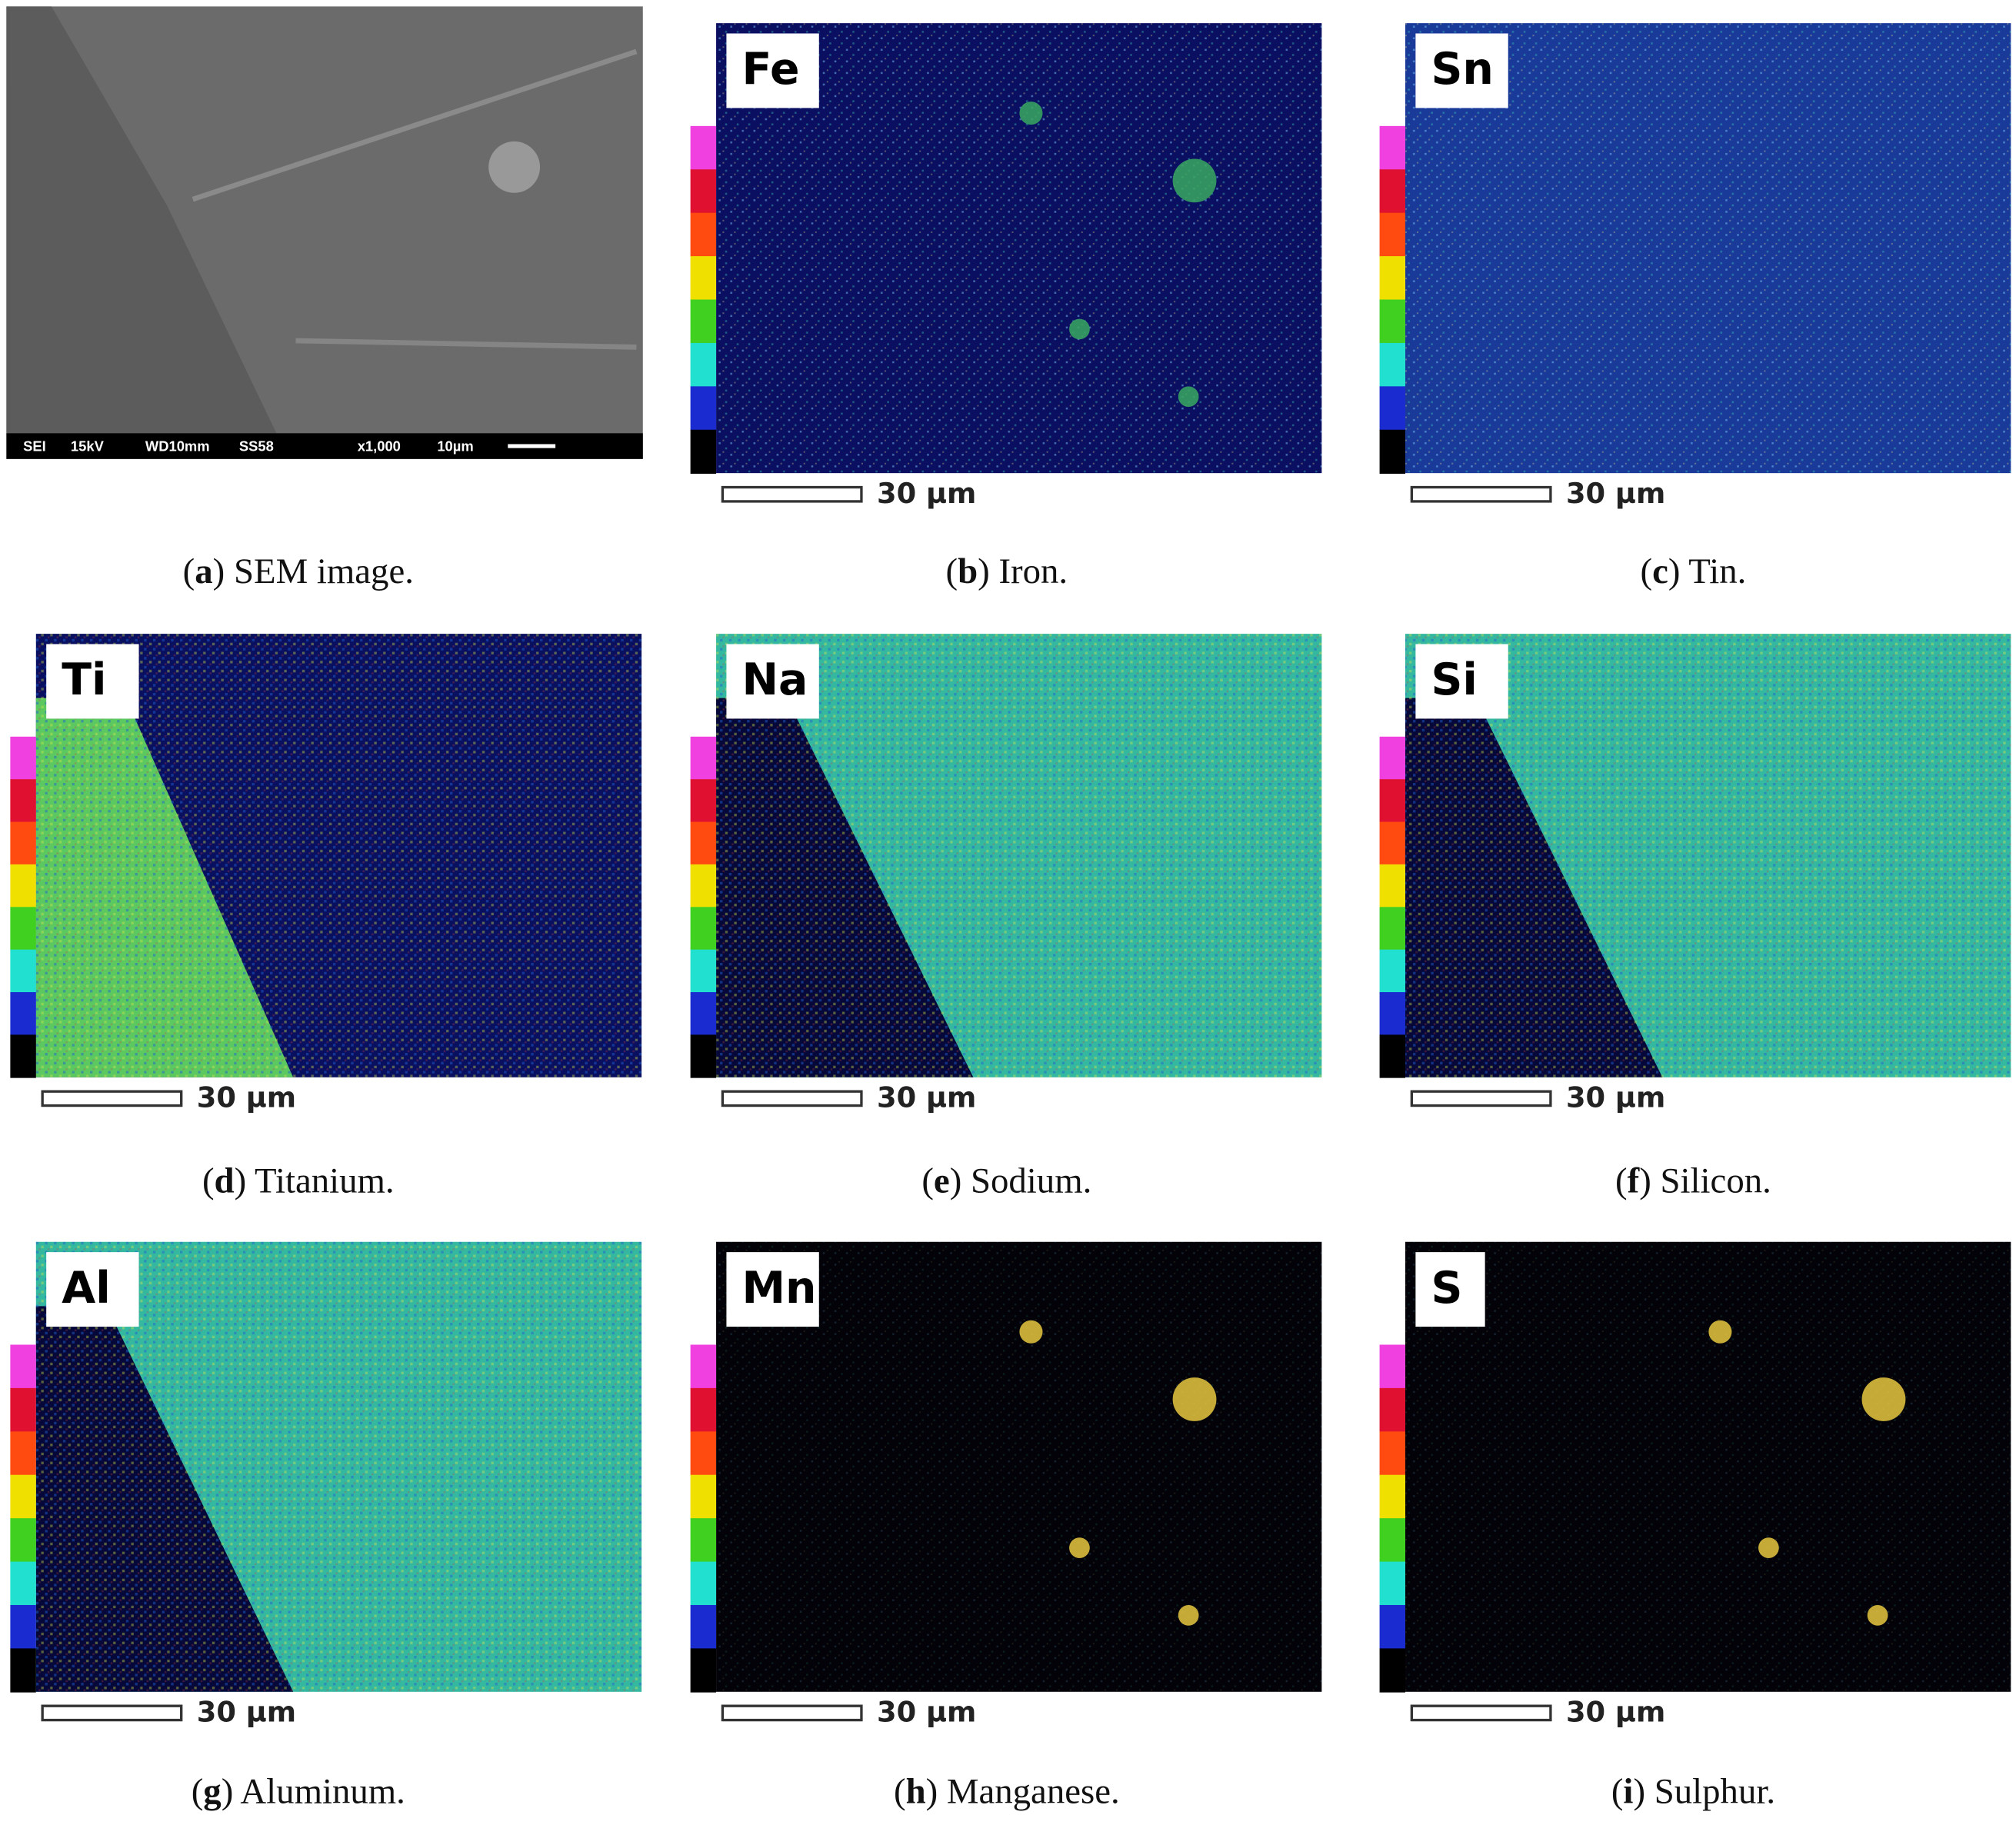  What do you see at coordinates (313, 1791) in the screenshot?
I see `caption-part: ) Aluminum.` at bounding box center [313, 1791].